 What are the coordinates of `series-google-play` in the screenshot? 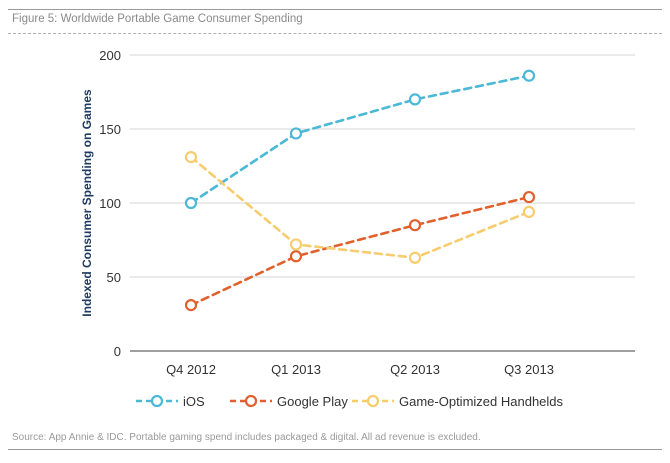 It's located at (360, 251).